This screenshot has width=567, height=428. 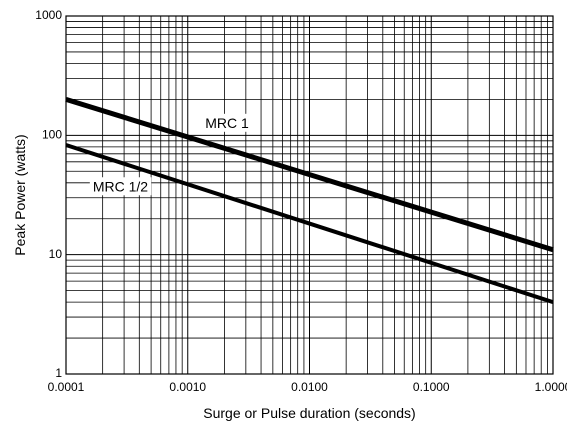 I want to click on y-tick-label: 1, so click(x=58, y=373).